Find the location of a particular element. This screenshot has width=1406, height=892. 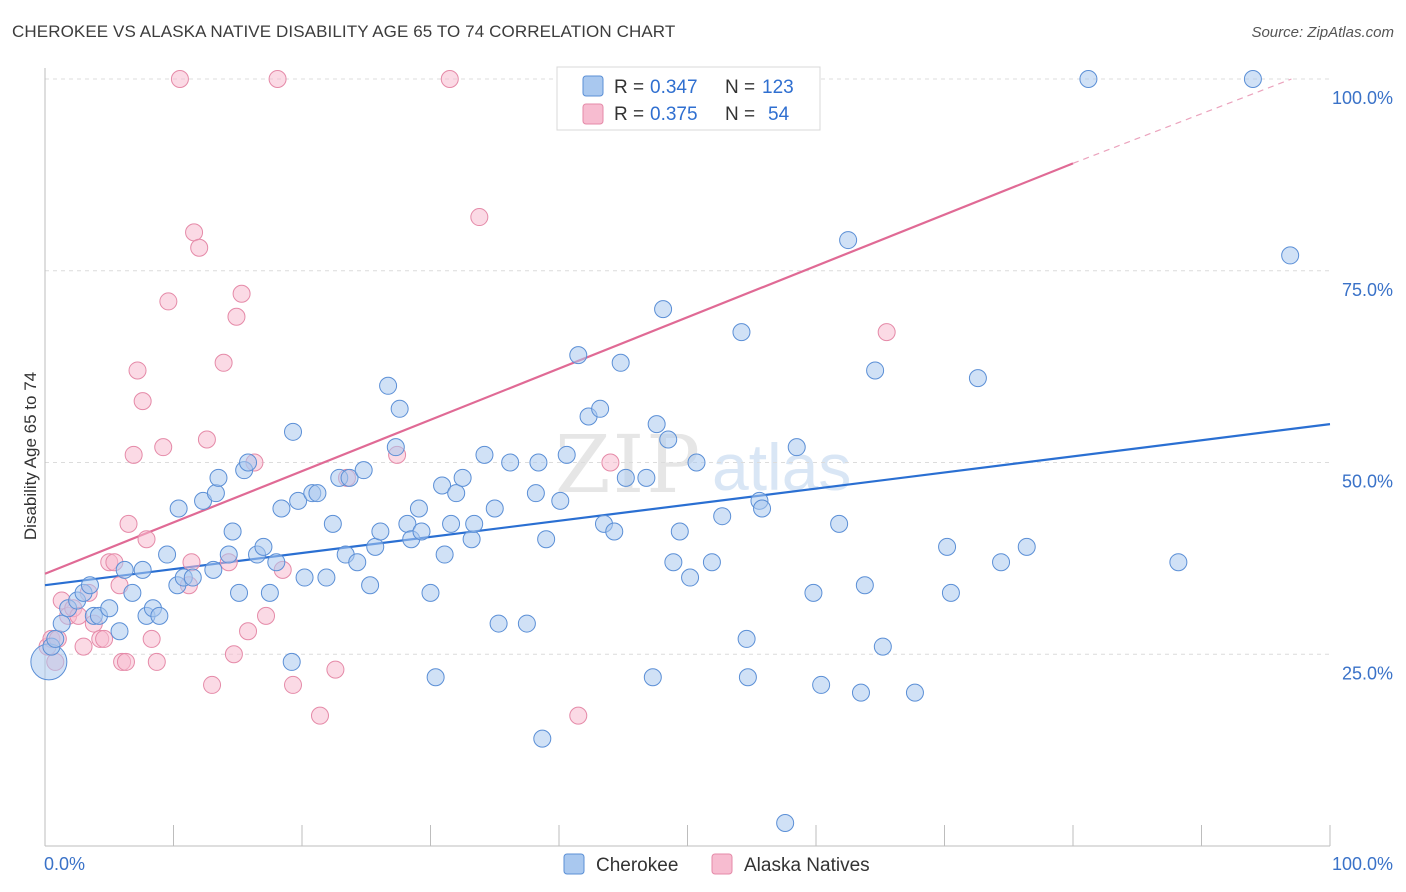

series-legend: Cherokee Alaska Natives is located at coordinates (716, 864).